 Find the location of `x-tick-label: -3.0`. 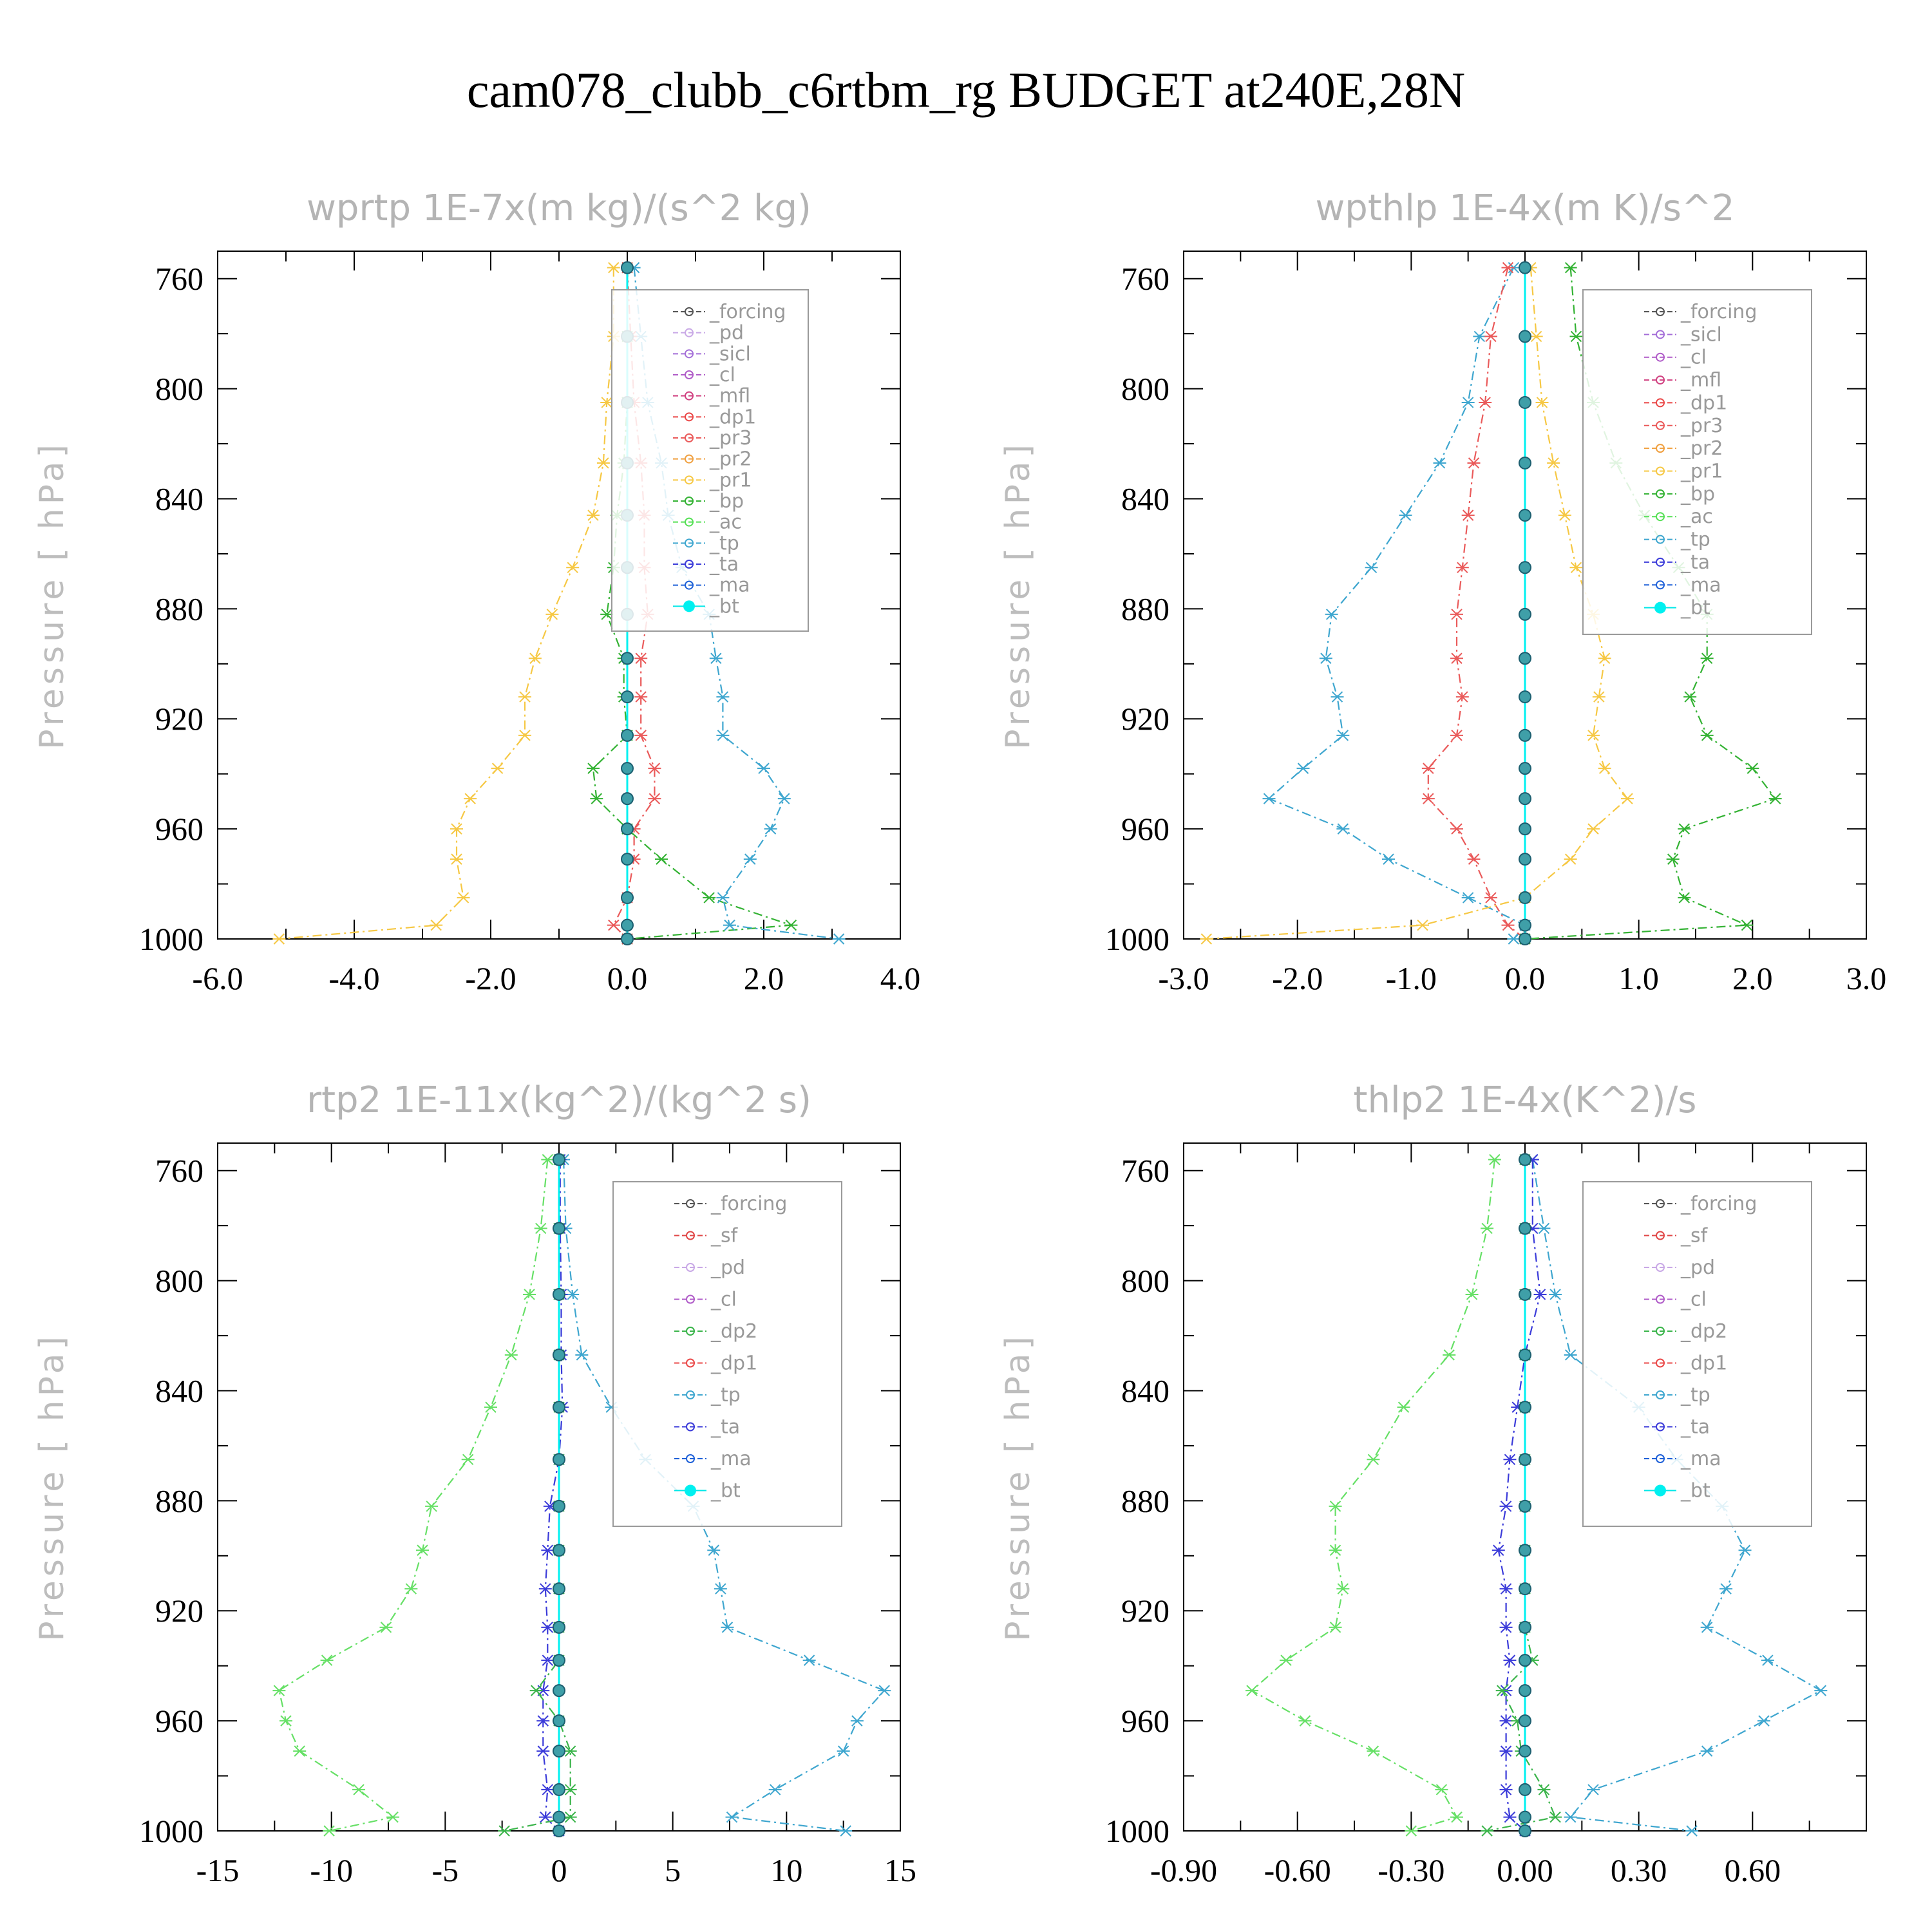

x-tick-label: -3.0 is located at coordinates (1183, 978).